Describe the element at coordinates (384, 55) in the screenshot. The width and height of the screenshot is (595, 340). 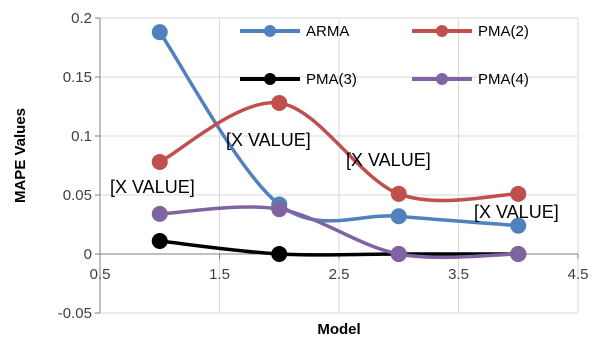
I see `legend: ARMA PMA(2) PMA(3) PMA(4)` at that location.